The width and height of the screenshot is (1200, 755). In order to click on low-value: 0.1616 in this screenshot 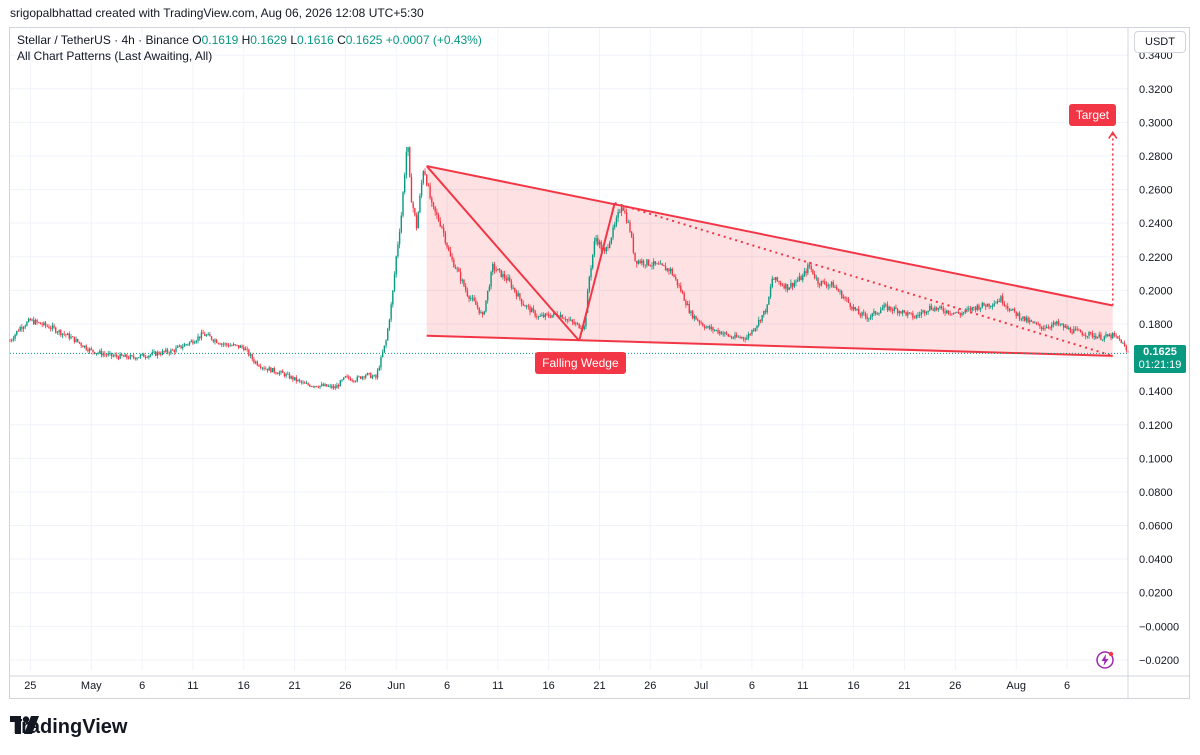, I will do `click(315, 40)`.